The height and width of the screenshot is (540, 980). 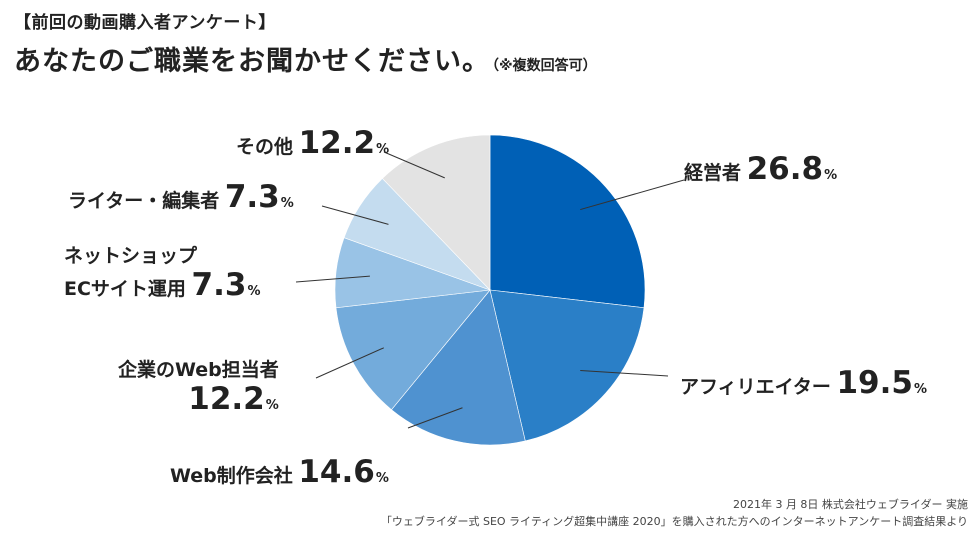 I want to click on label-value: 26.8, so click(x=785, y=169).